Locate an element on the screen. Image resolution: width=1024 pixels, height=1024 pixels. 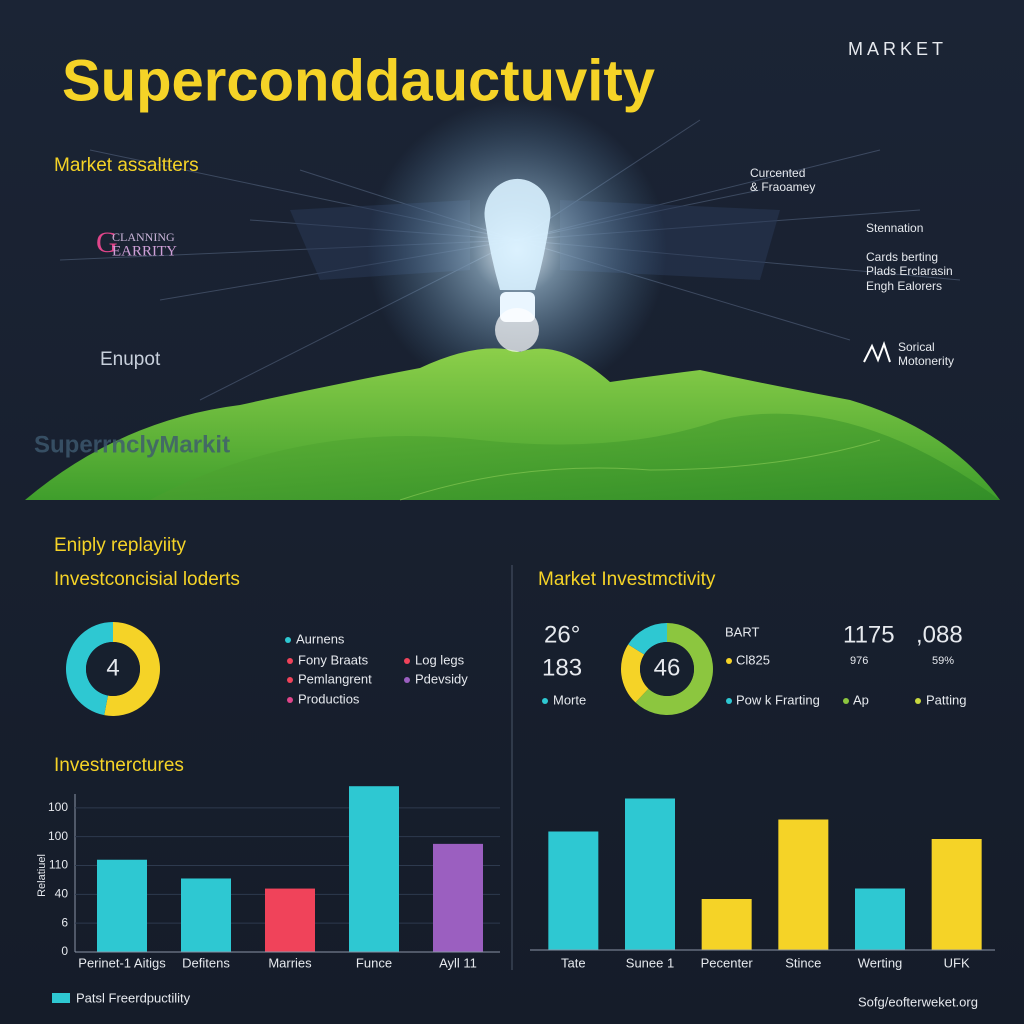
y-tick-label: 40 is located at coordinates (62, 894).